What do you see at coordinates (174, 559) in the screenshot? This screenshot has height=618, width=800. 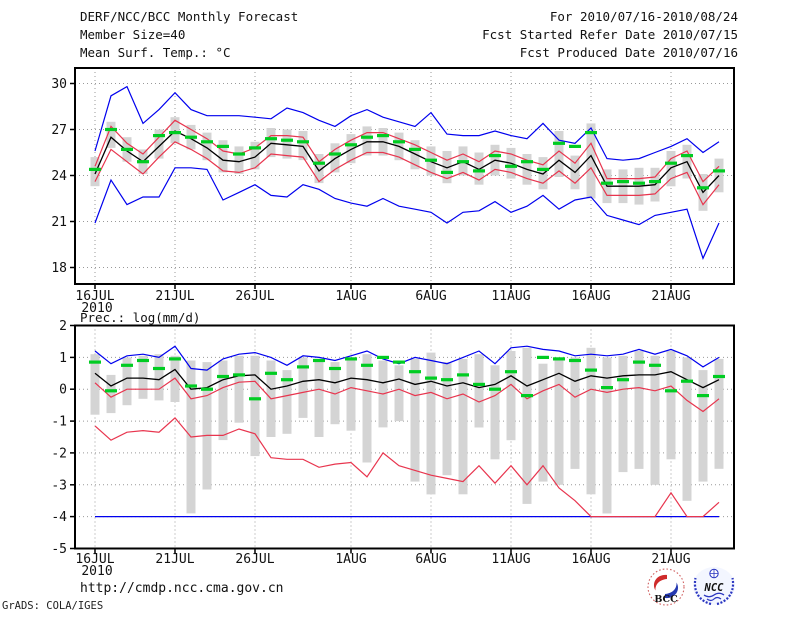 I see `x-tick-label: 21JUL` at bounding box center [174, 559].